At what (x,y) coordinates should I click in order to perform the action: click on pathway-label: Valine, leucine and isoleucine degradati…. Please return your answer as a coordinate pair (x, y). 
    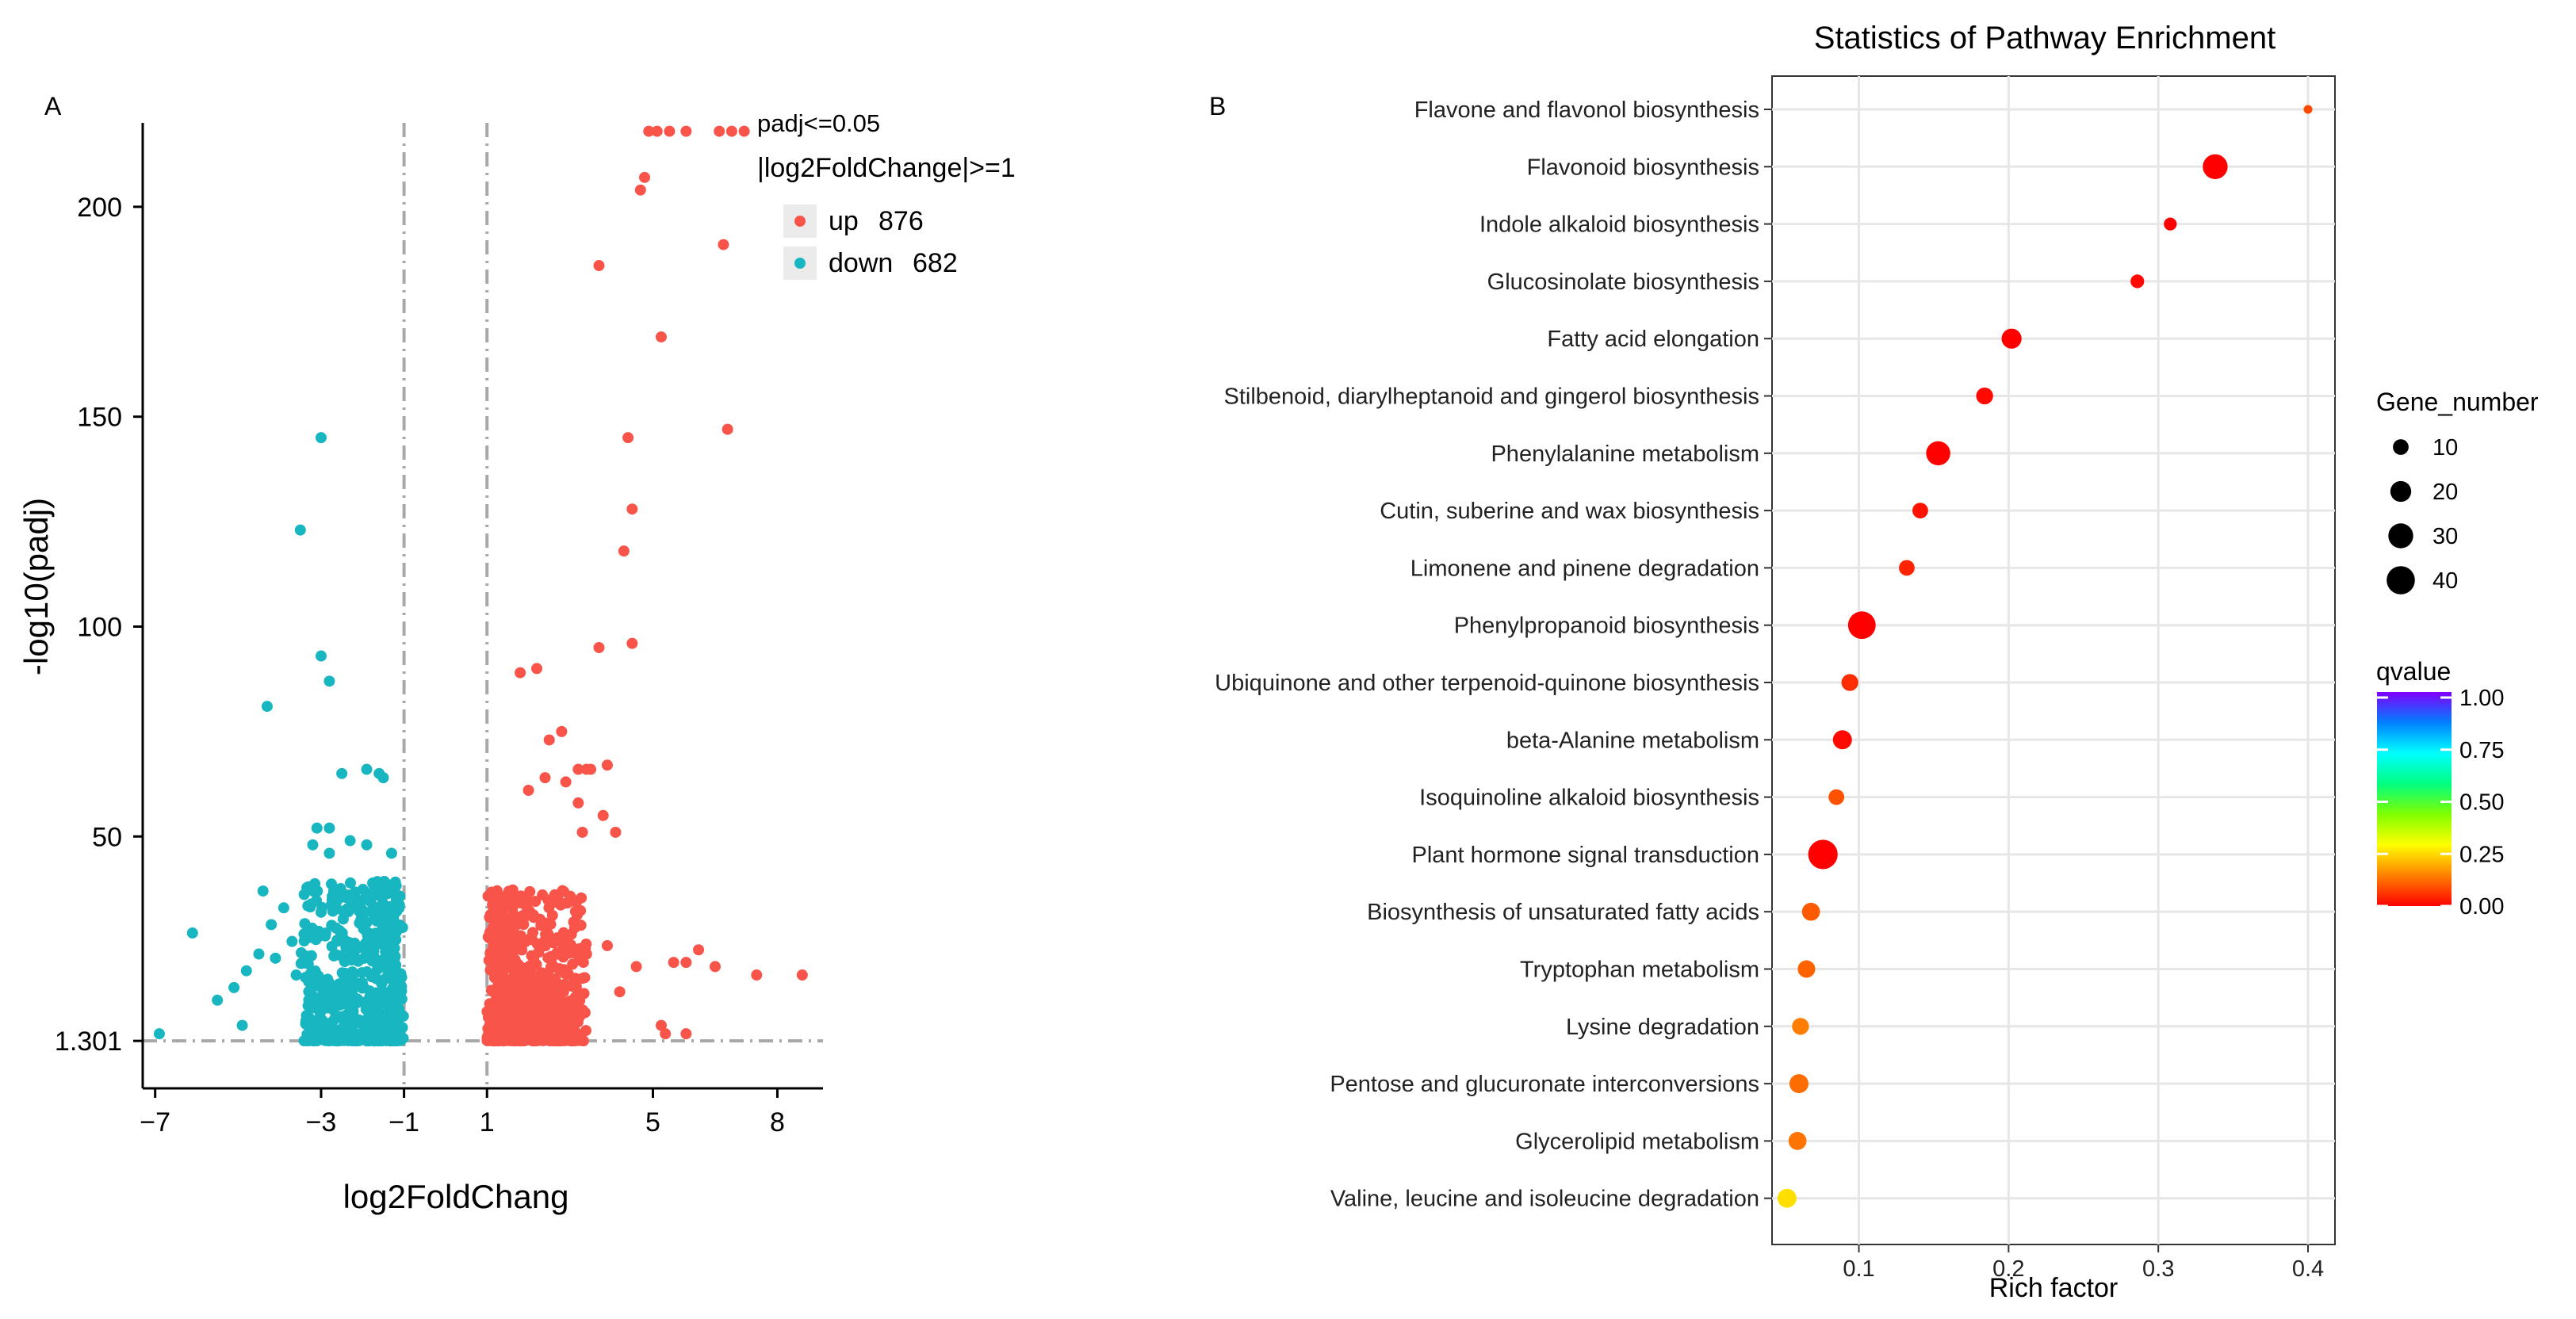
    Looking at the image, I should click on (1544, 1199).